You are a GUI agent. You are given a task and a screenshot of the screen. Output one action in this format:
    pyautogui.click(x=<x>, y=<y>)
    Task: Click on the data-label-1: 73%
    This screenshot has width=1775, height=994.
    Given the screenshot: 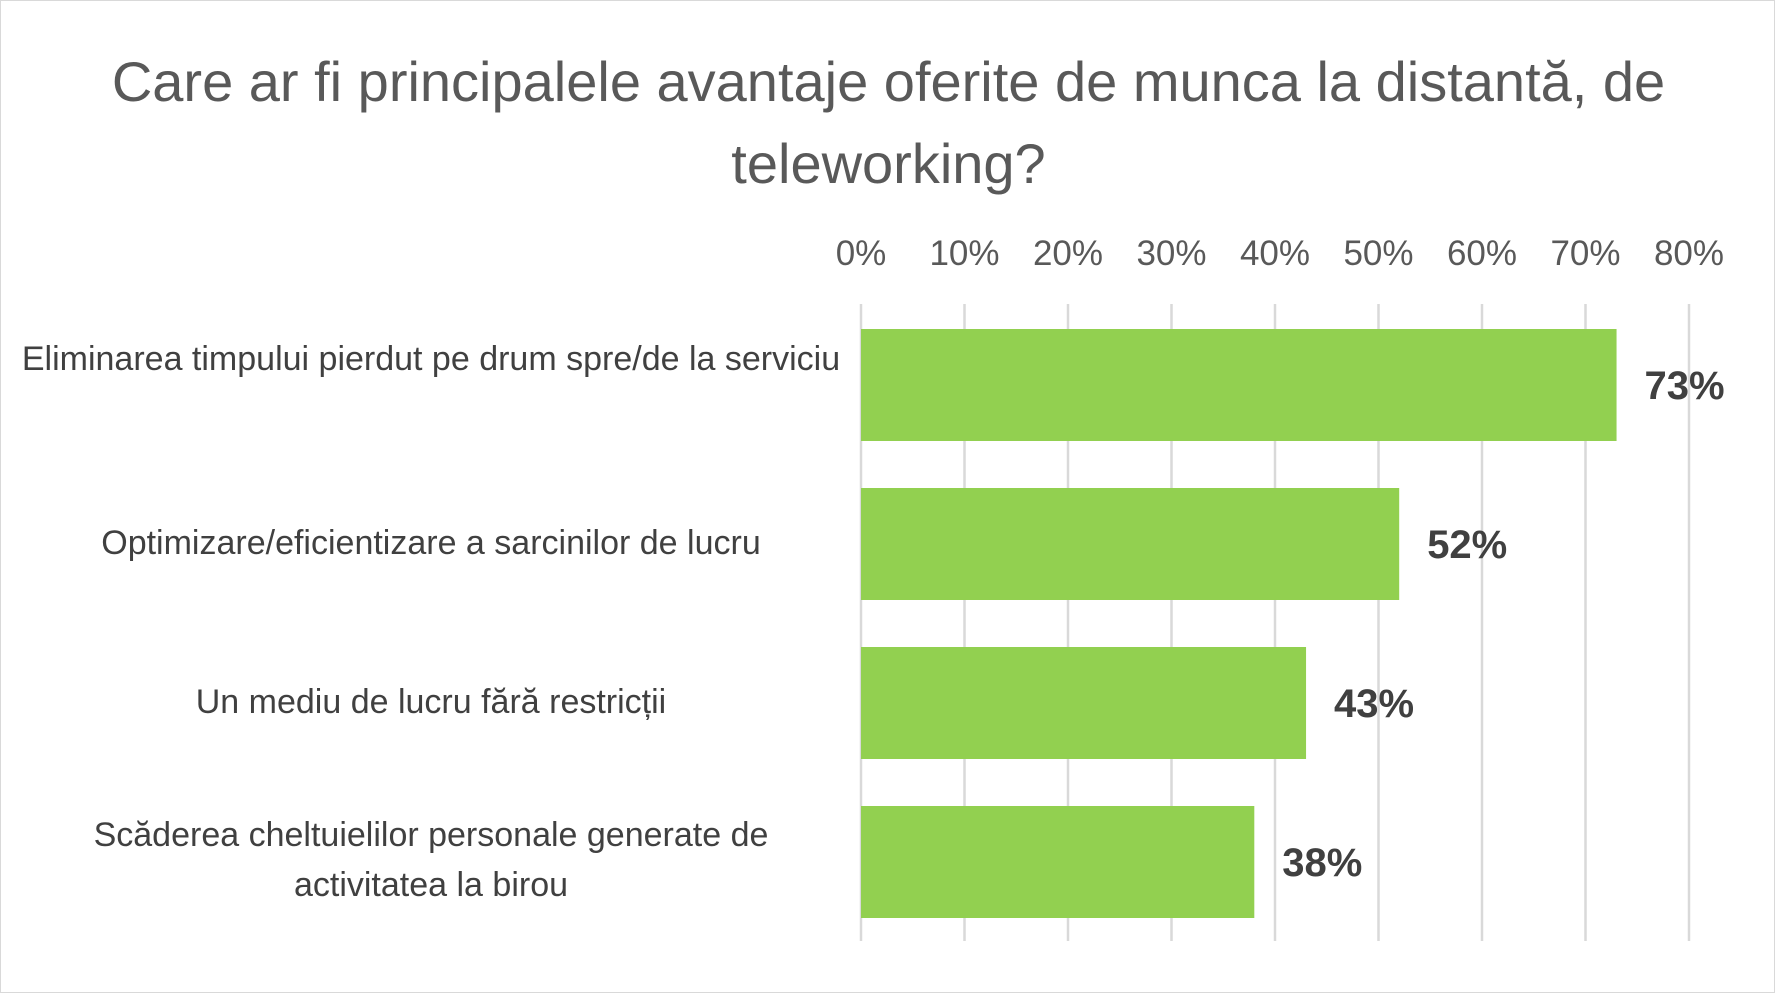 What is the action you would take?
    pyautogui.click(x=1685, y=386)
    